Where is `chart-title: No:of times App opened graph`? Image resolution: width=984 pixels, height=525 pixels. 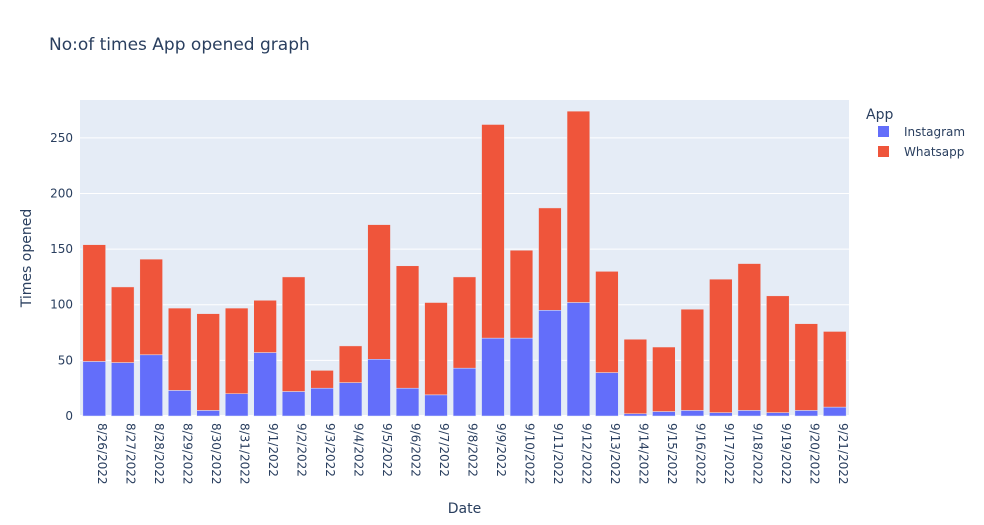 chart-title: No:of times App opened graph is located at coordinates (179, 45).